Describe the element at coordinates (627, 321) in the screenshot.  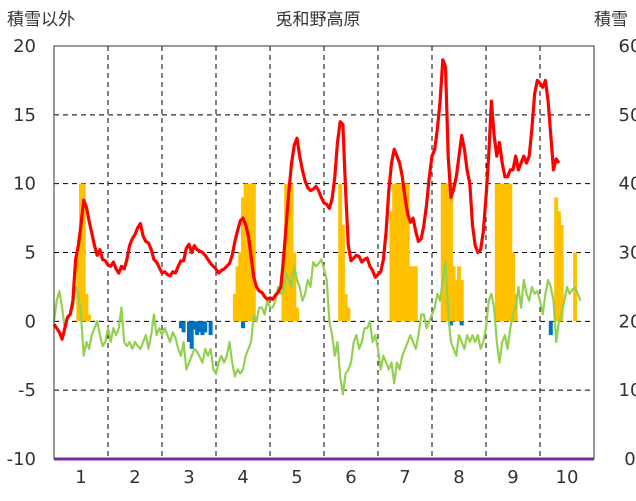
I see `y-right-tick-label: 20` at that location.